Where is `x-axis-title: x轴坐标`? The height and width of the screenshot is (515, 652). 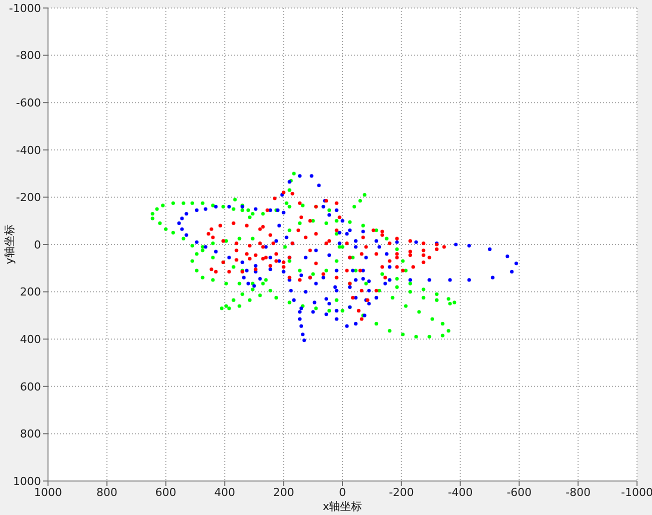
x-axis-title: x轴坐标 is located at coordinates (342, 506).